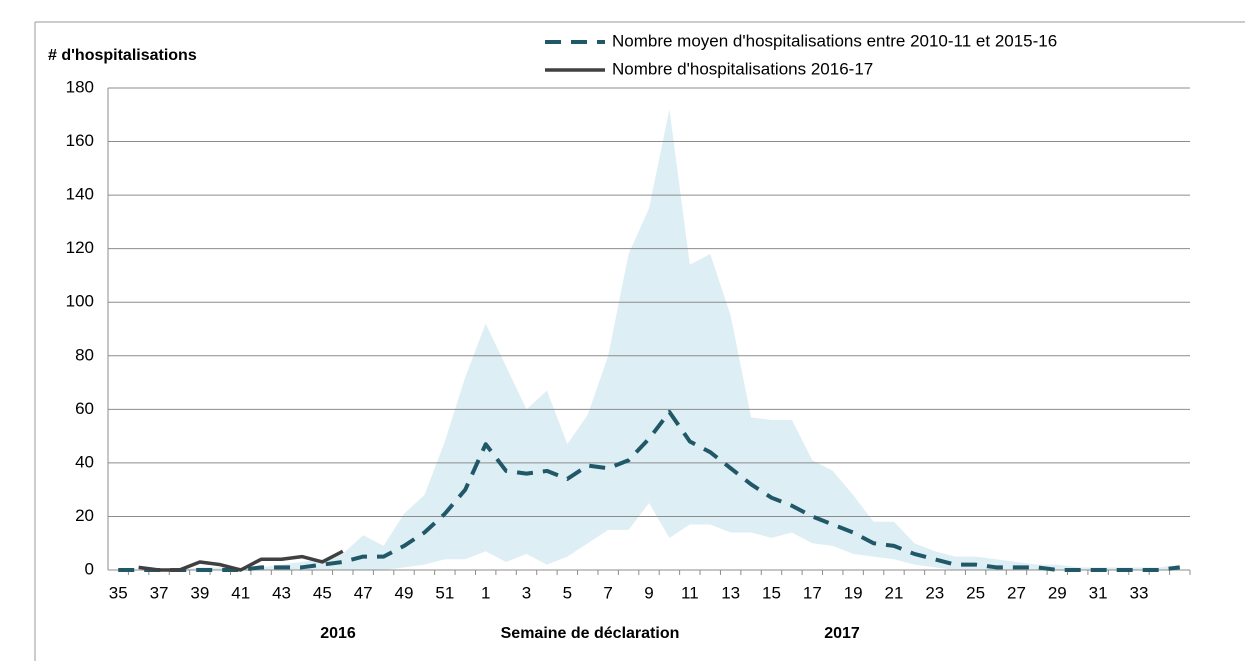 The height and width of the screenshot is (666, 1245). What do you see at coordinates (84, 408) in the screenshot?
I see `y-tick-label: 60` at bounding box center [84, 408].